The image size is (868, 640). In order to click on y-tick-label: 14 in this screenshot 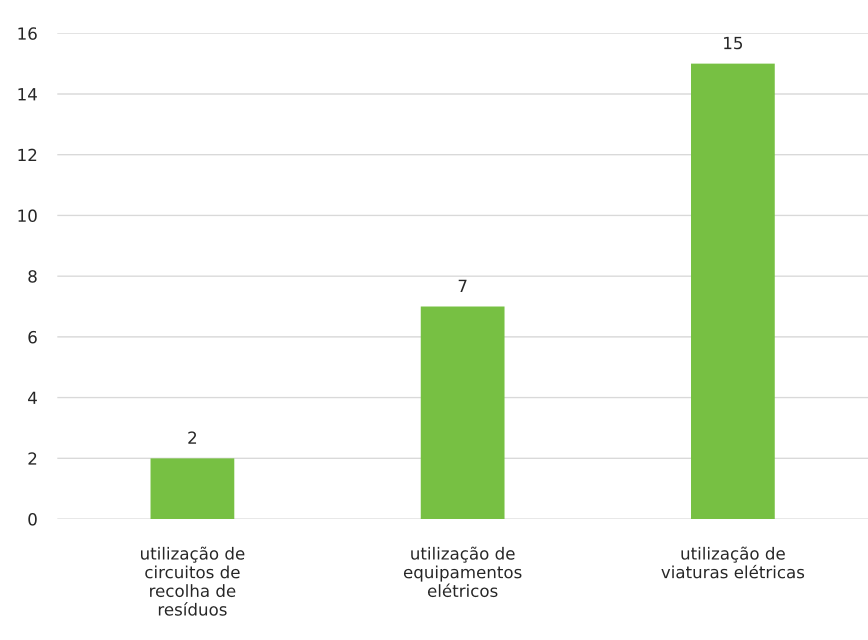, I will do `click(27, 94)`.